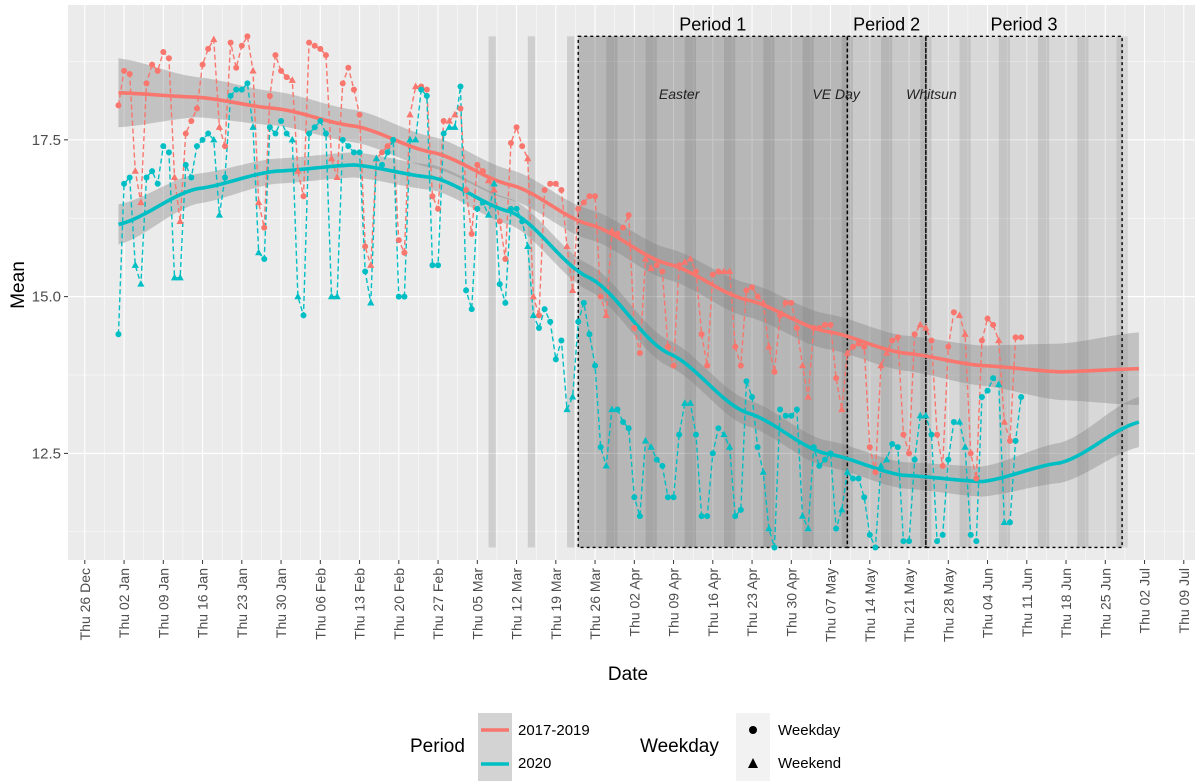  Describe the element at coordinates (556, 604) in the screenshot. I see `x-tick-label-12: Thu 19 Mar` at that location.